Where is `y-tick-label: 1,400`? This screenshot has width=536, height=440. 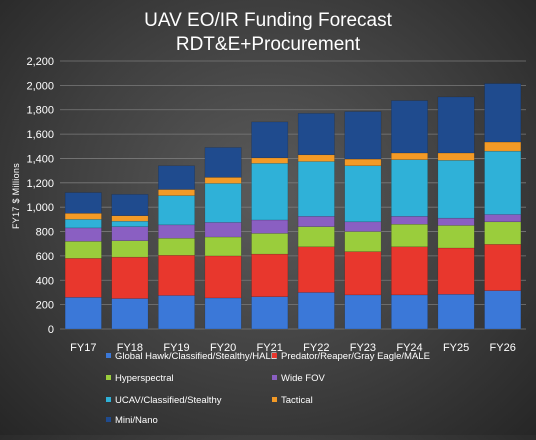
y-tick-label: 1,400 is located at coordinates (40, 159).